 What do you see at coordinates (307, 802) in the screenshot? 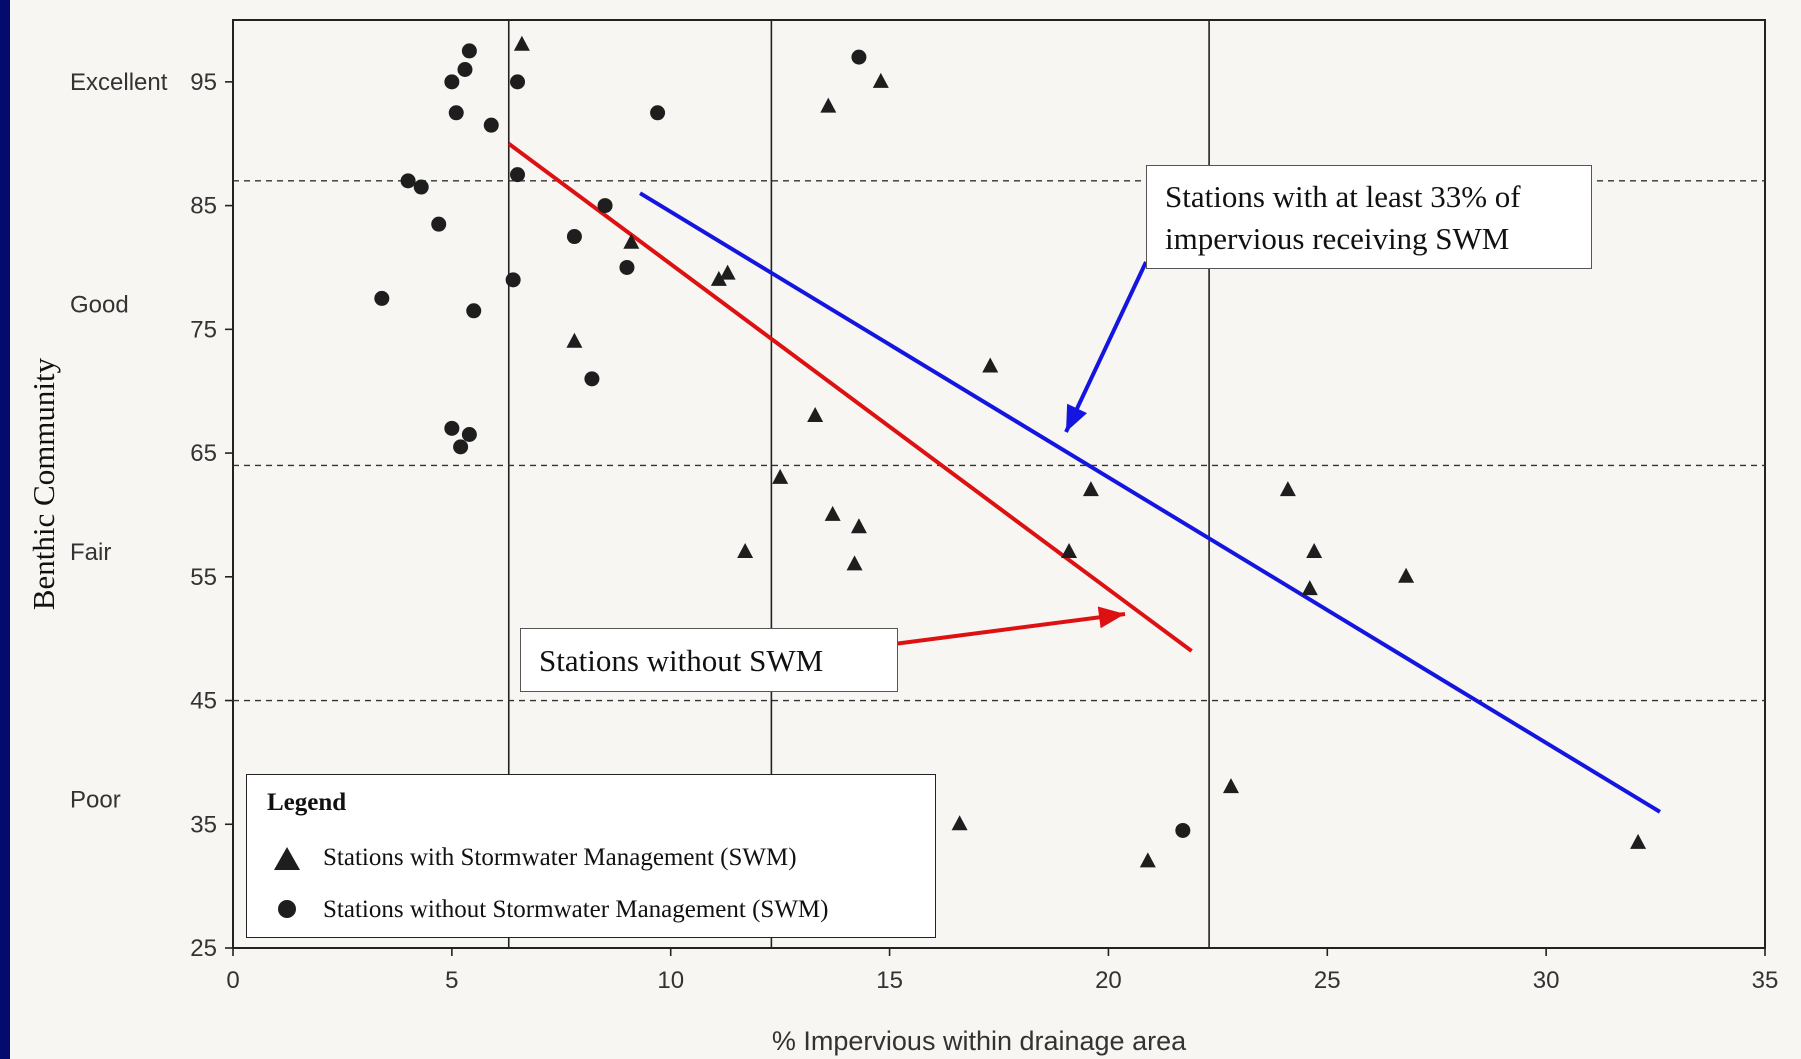
I see `legend-title: Legend` at bounding box center [307, 802].